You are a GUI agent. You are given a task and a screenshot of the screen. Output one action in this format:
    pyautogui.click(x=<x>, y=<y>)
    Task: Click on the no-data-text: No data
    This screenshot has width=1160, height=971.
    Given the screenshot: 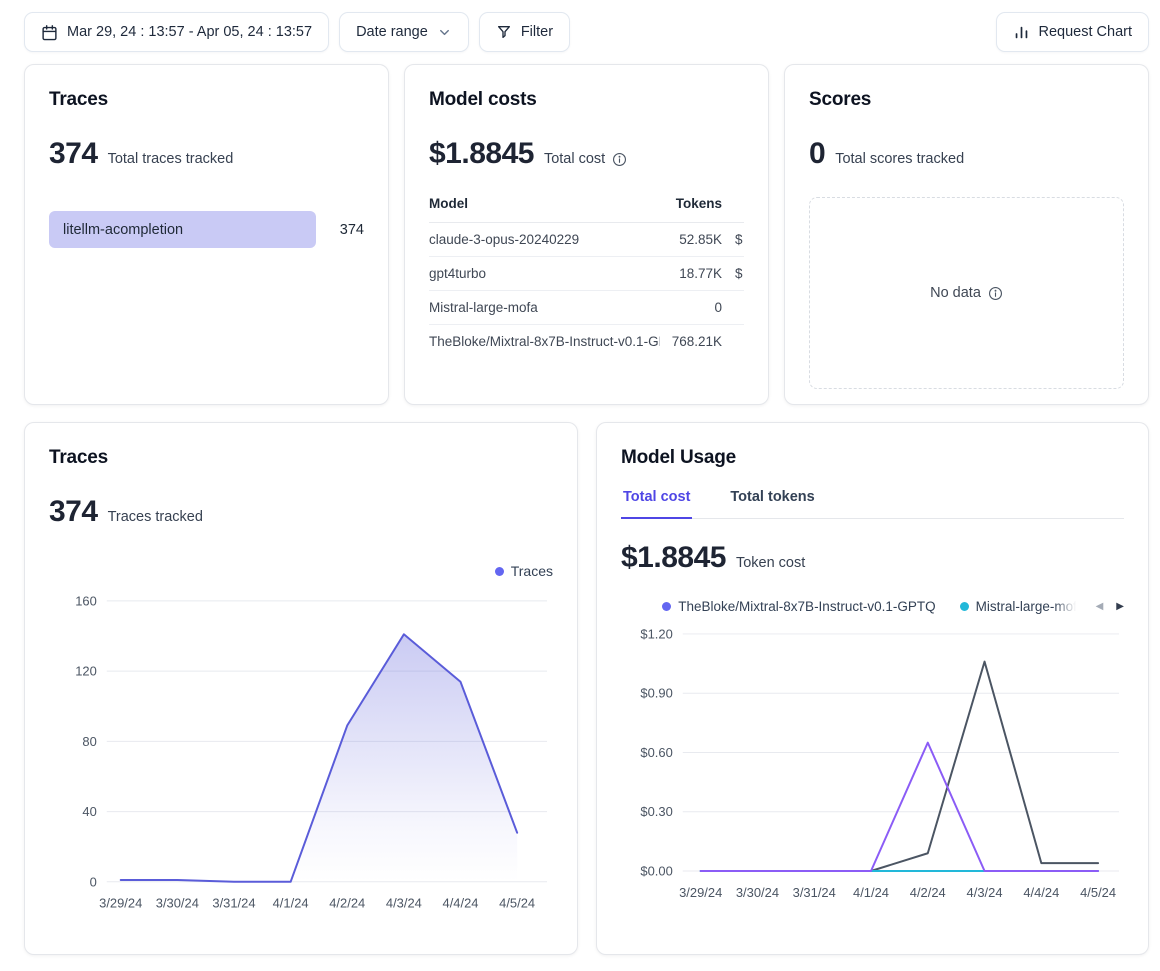 What is the action you would take?
    pyautogui.click(x=955, y=293)
    